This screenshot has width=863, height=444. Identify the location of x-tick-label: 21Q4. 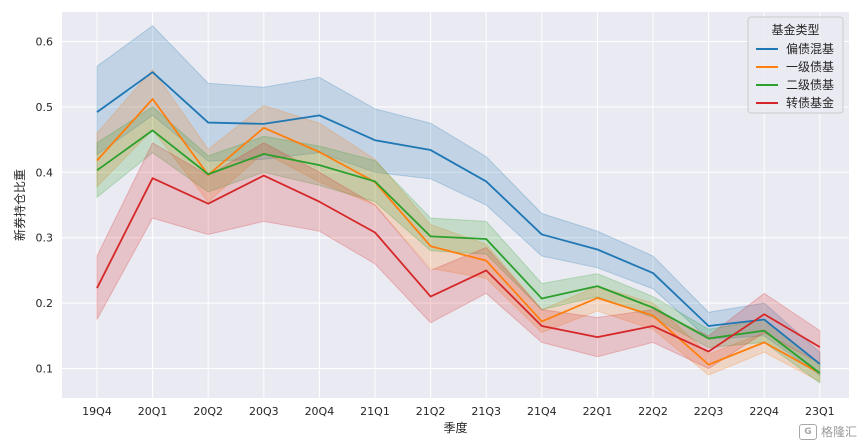
(542, 411).